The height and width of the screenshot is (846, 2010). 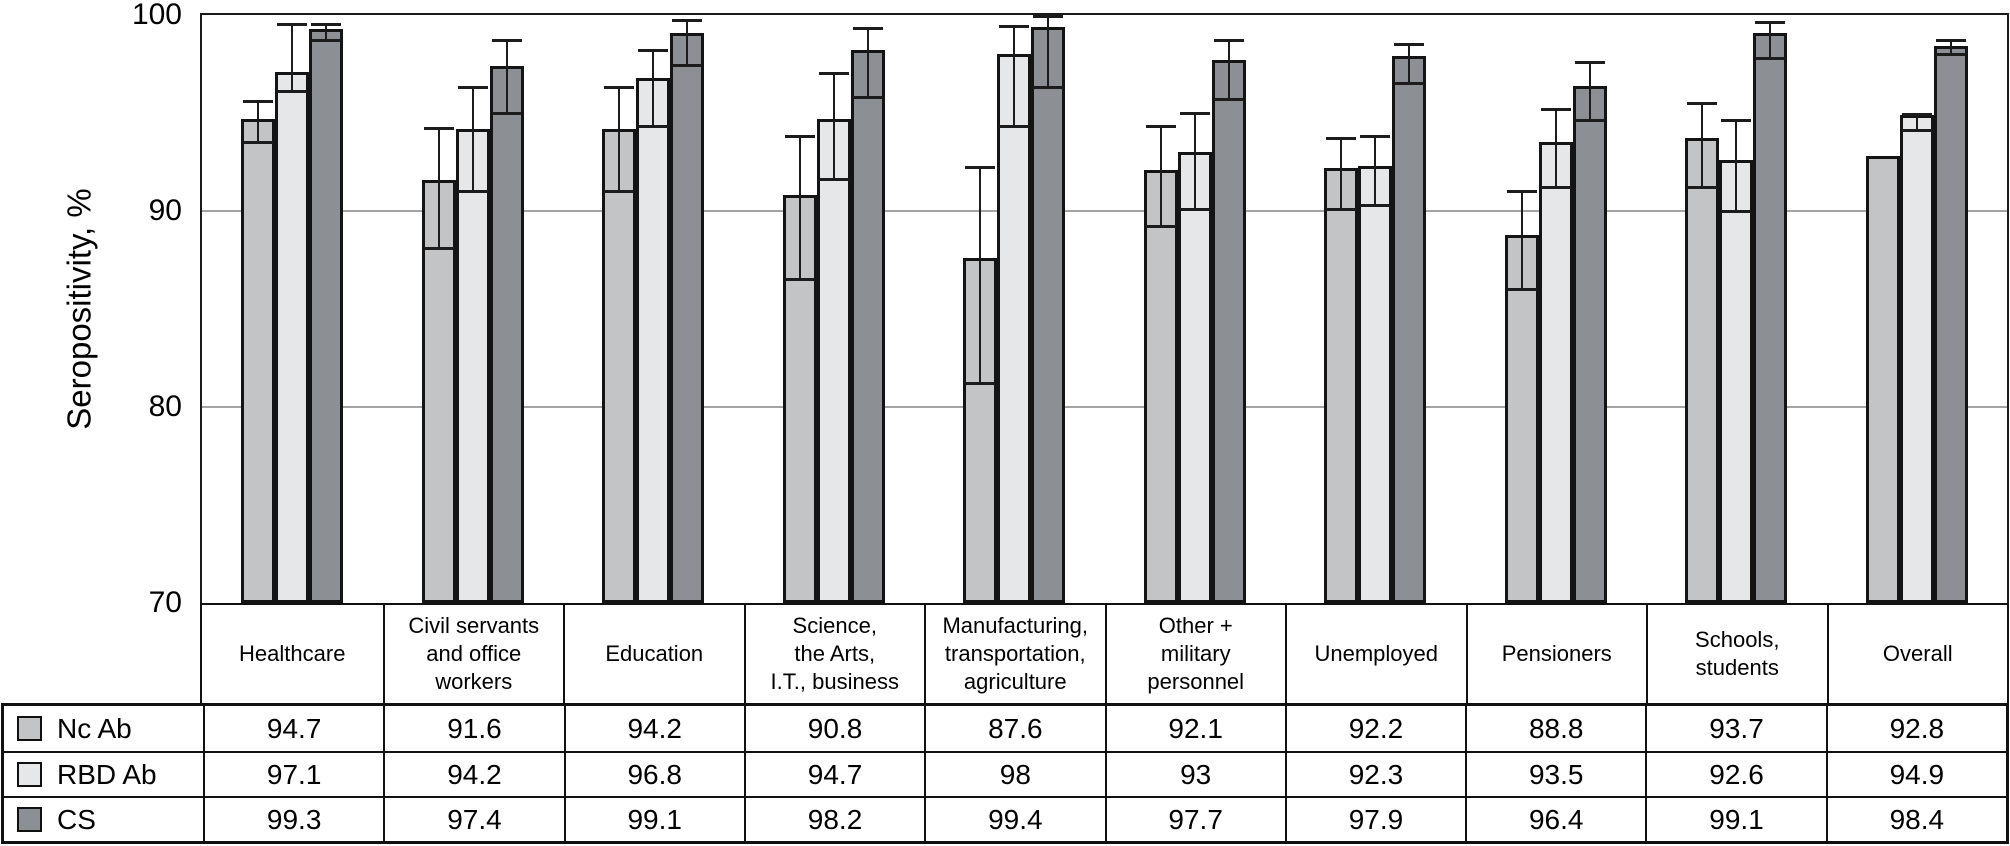 I want to click on category-label-line: transportation,, so click(x=1015, y=653).